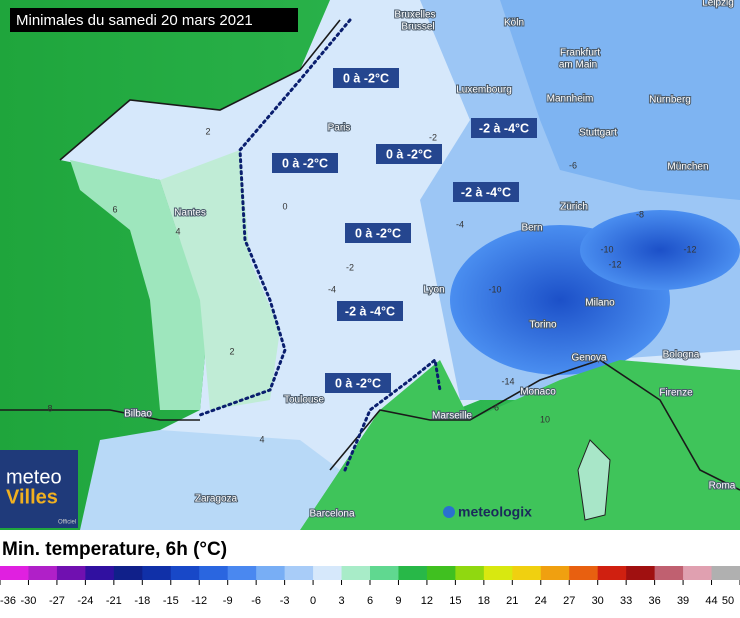  I want to click on city-label: Barcelona, so click(331, 514).